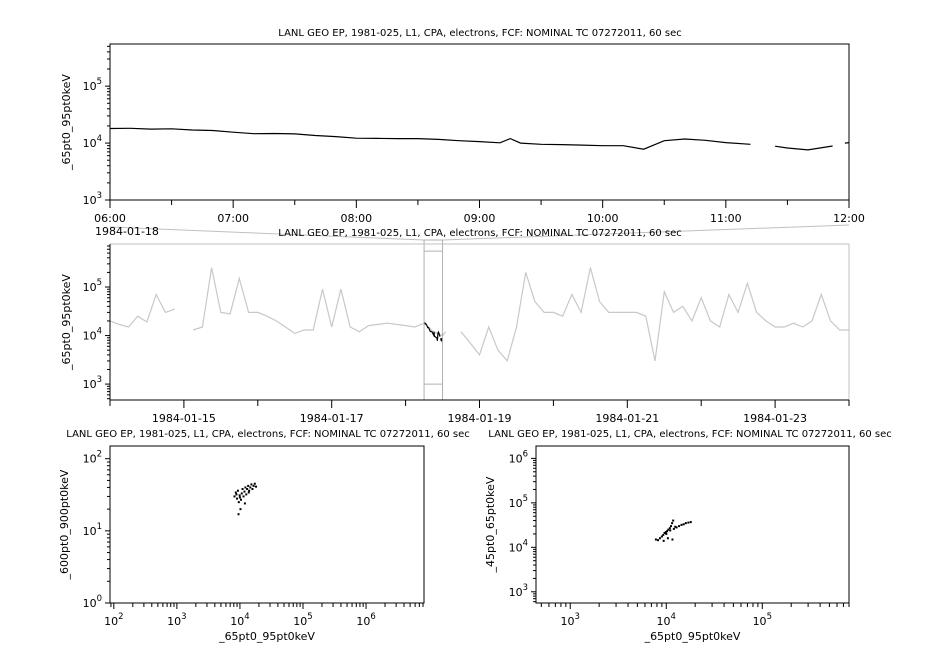  I want to click on y-tick-label: 10¹, so click(92, 530).